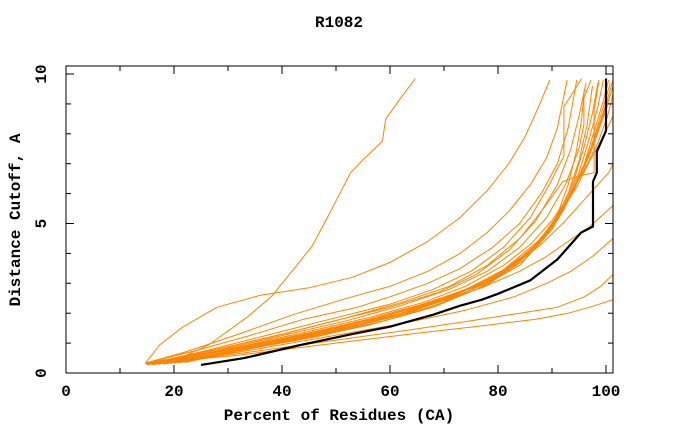  I want to click on y-tick-label: 5, so click(42, 224).